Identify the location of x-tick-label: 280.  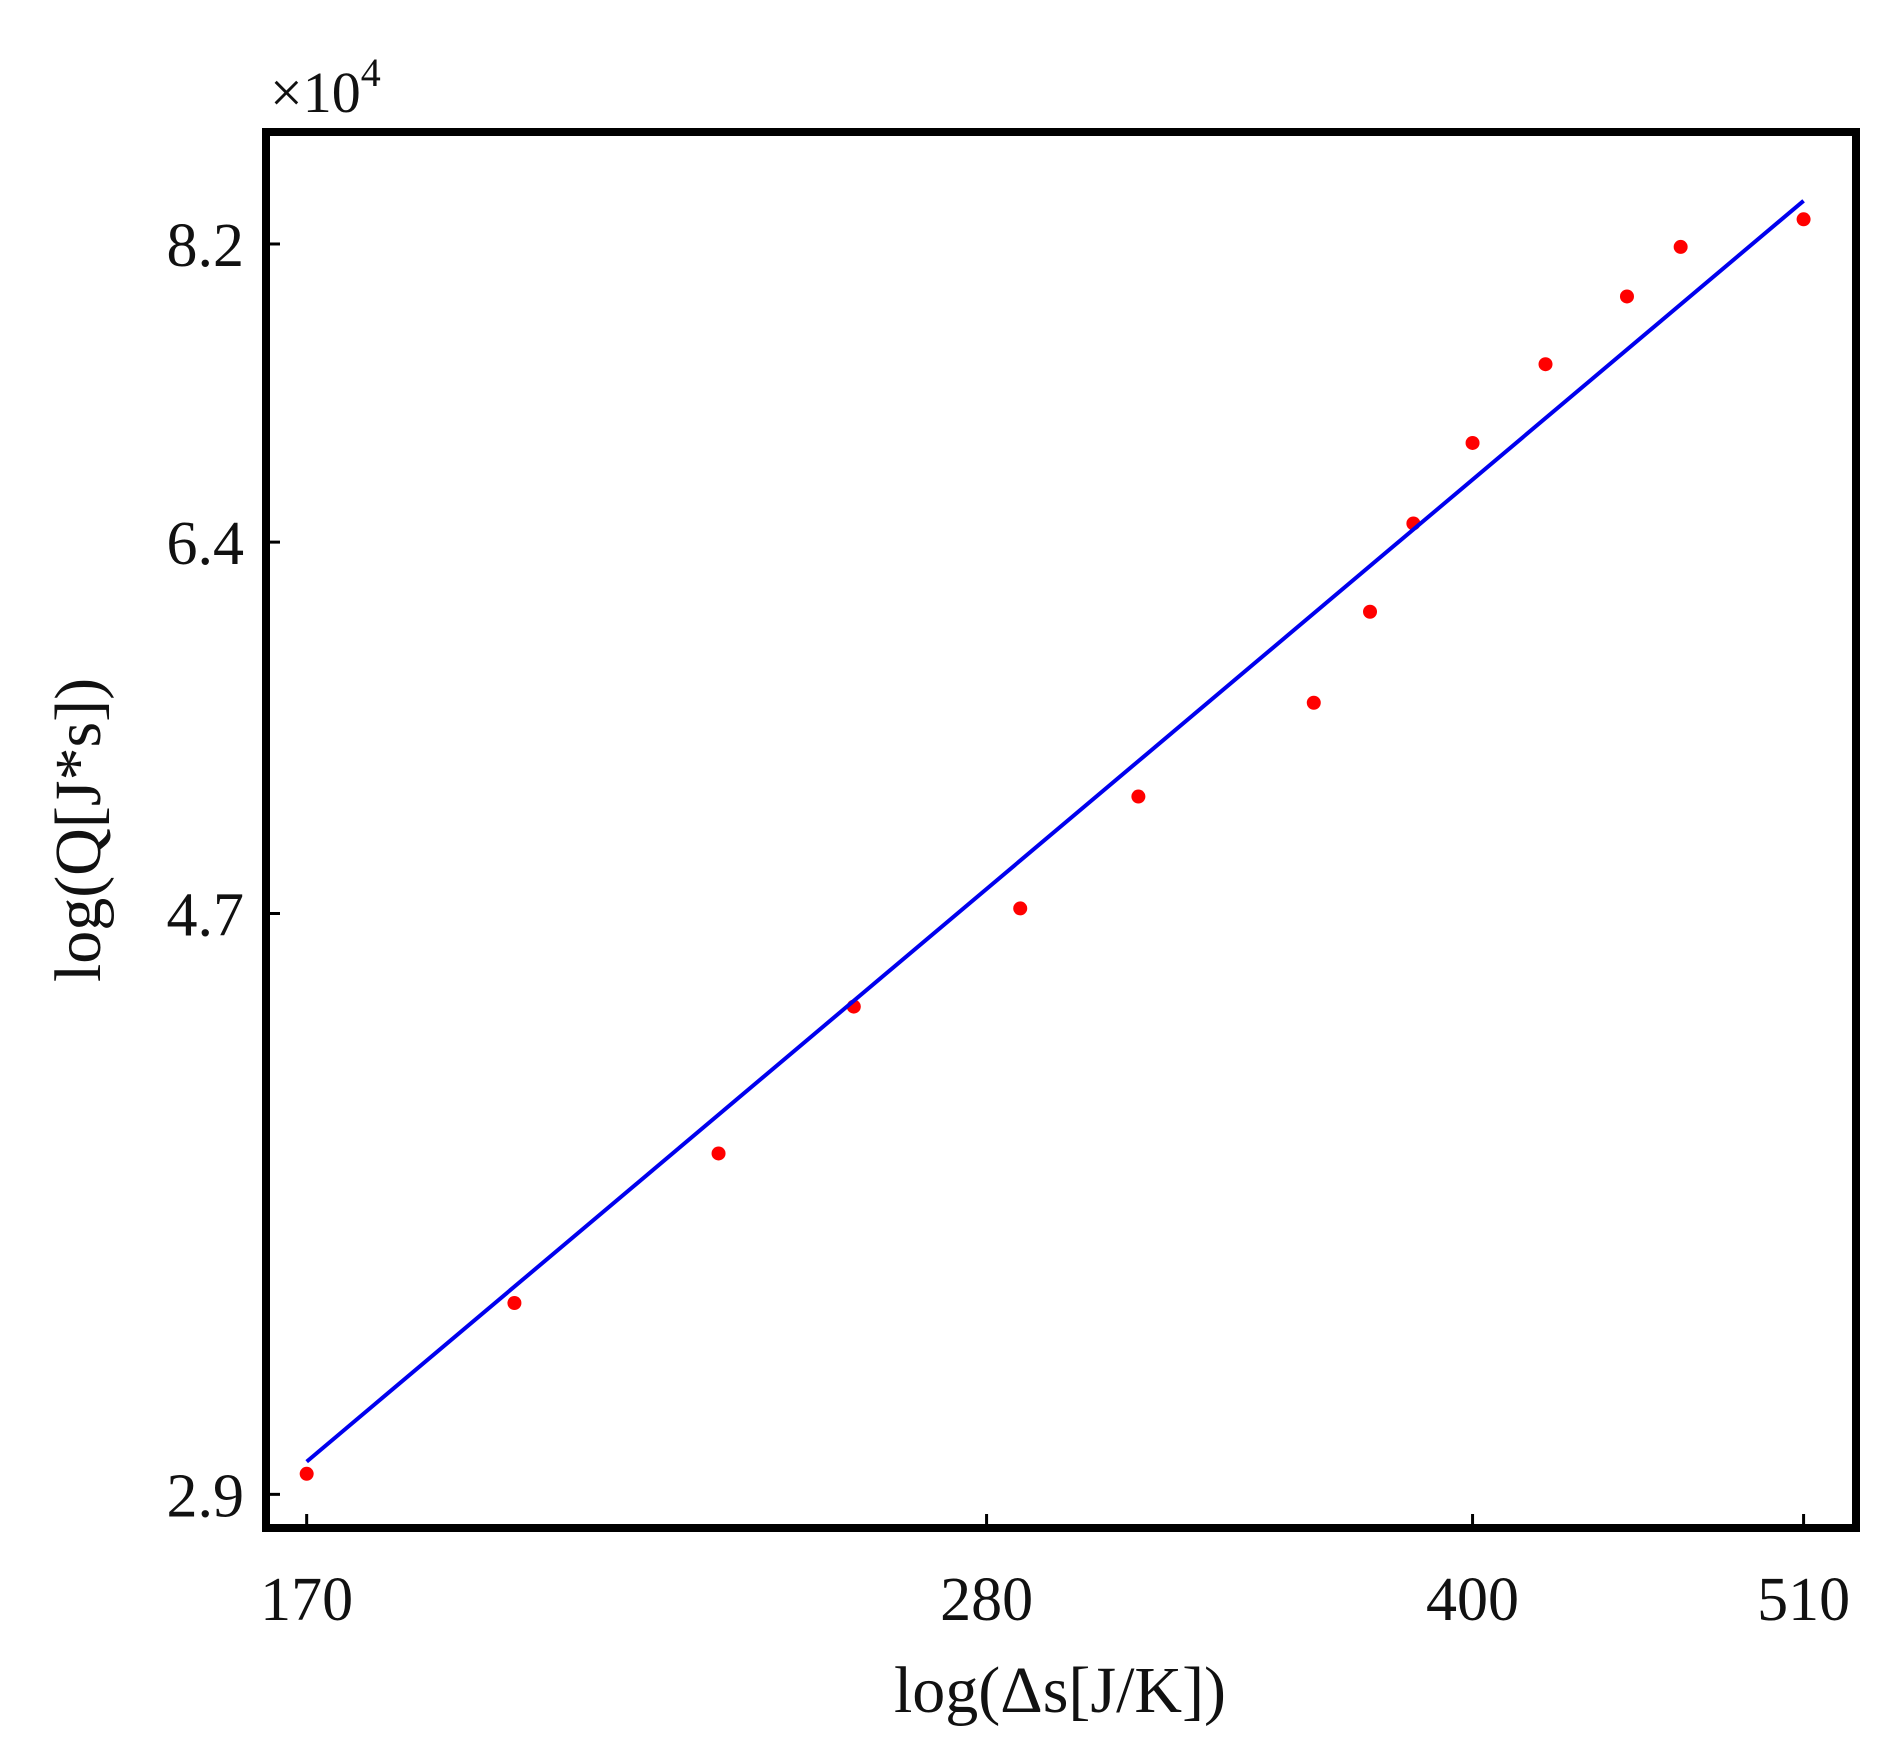
(986, 1600).